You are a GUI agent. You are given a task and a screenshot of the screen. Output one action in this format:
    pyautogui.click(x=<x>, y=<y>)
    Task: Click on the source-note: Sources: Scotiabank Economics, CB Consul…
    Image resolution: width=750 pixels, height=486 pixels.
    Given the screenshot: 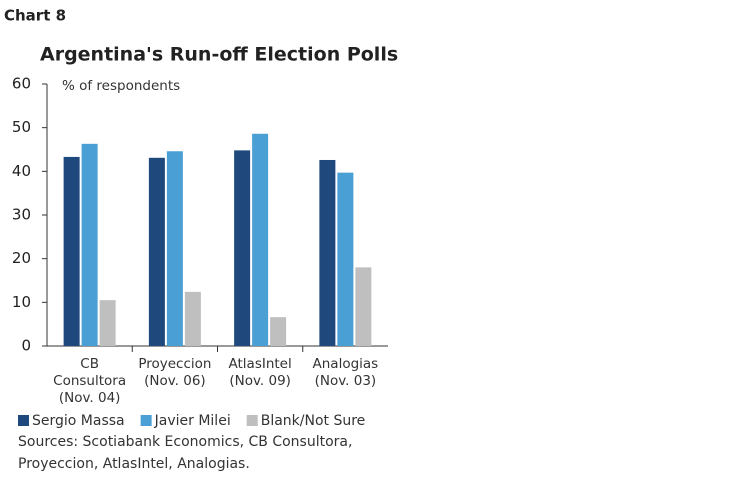 What is the action you would take?
    pyautogui.click(x=185, y=442)
    